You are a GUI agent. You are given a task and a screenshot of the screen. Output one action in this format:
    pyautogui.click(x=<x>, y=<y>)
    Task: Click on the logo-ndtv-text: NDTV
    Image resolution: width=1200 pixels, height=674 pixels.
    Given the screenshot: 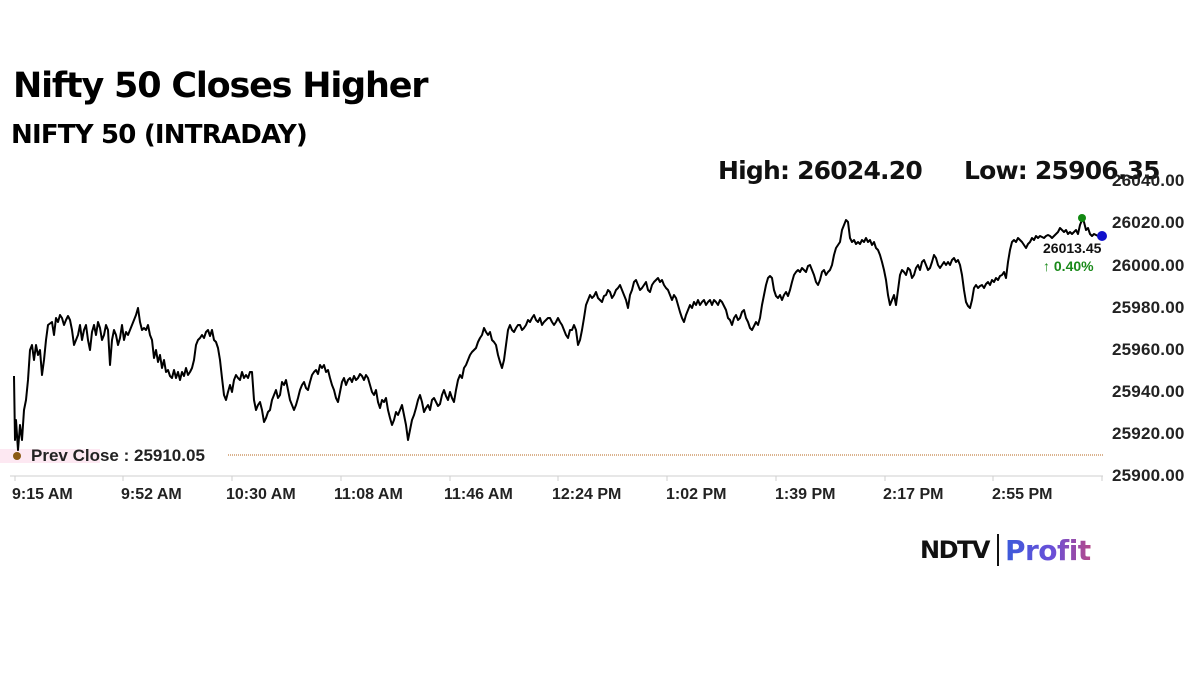 What is the action you would take?
    pyautogui.click(x=955, y=550)
    